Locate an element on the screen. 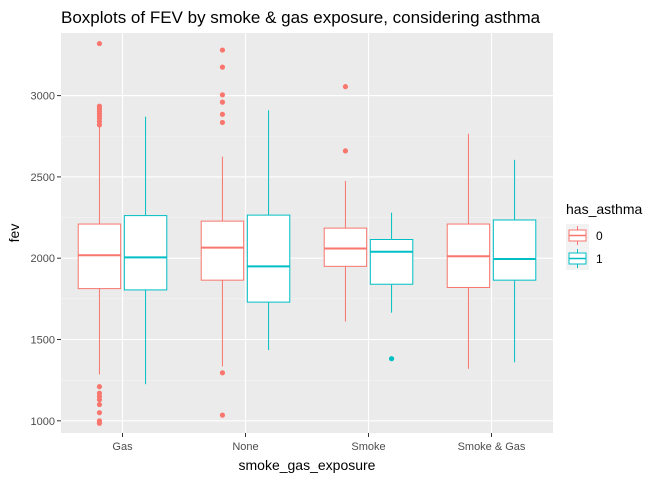 The height and width of the screenshot is (480, 672). legend-title: has_asthma is located at coordinates (604, 209).